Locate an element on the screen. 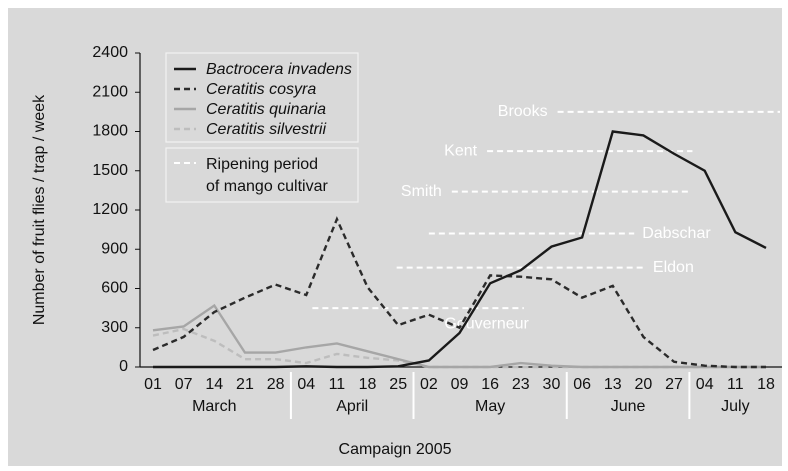 This screenshot has width=788, height=471. ripening-legend-text: Ripening period is located at coordinates (262, 164).